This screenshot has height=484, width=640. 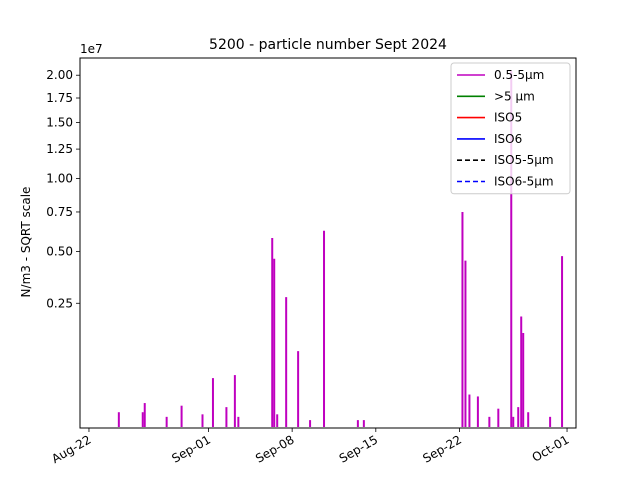 What do you see at coordinates (275, 448) in the screenshot?
I see `x-tick-label: Sep-08` at bounding box center [275, 448].